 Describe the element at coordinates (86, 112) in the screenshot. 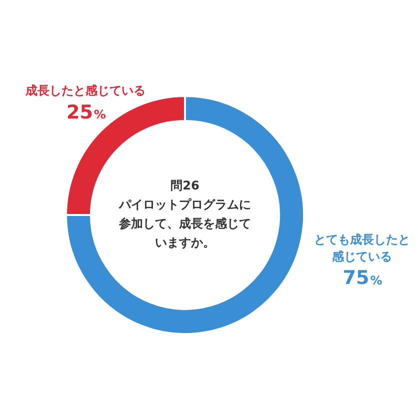

I see `data-label: 25%` at that location.